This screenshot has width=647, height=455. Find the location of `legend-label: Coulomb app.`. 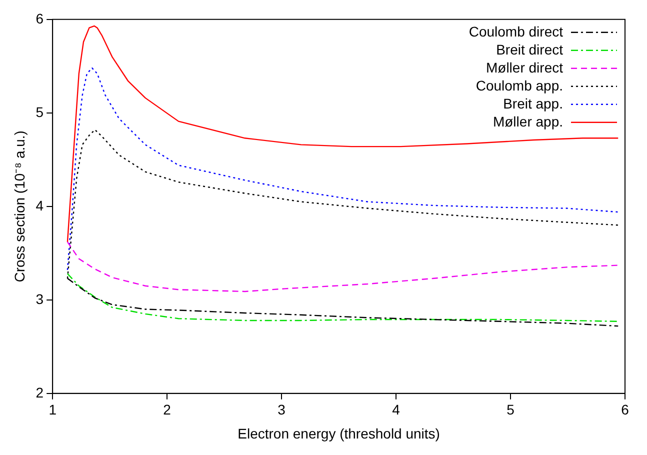

legend-label: Coulomb app. is located at coordinates (519, 85).